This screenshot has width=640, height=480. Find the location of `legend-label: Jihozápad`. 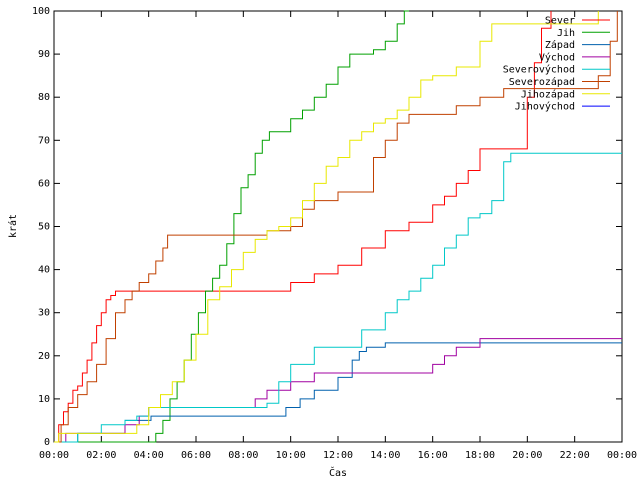

legend-label: Jihozápad is located at coordinates (548, 94).